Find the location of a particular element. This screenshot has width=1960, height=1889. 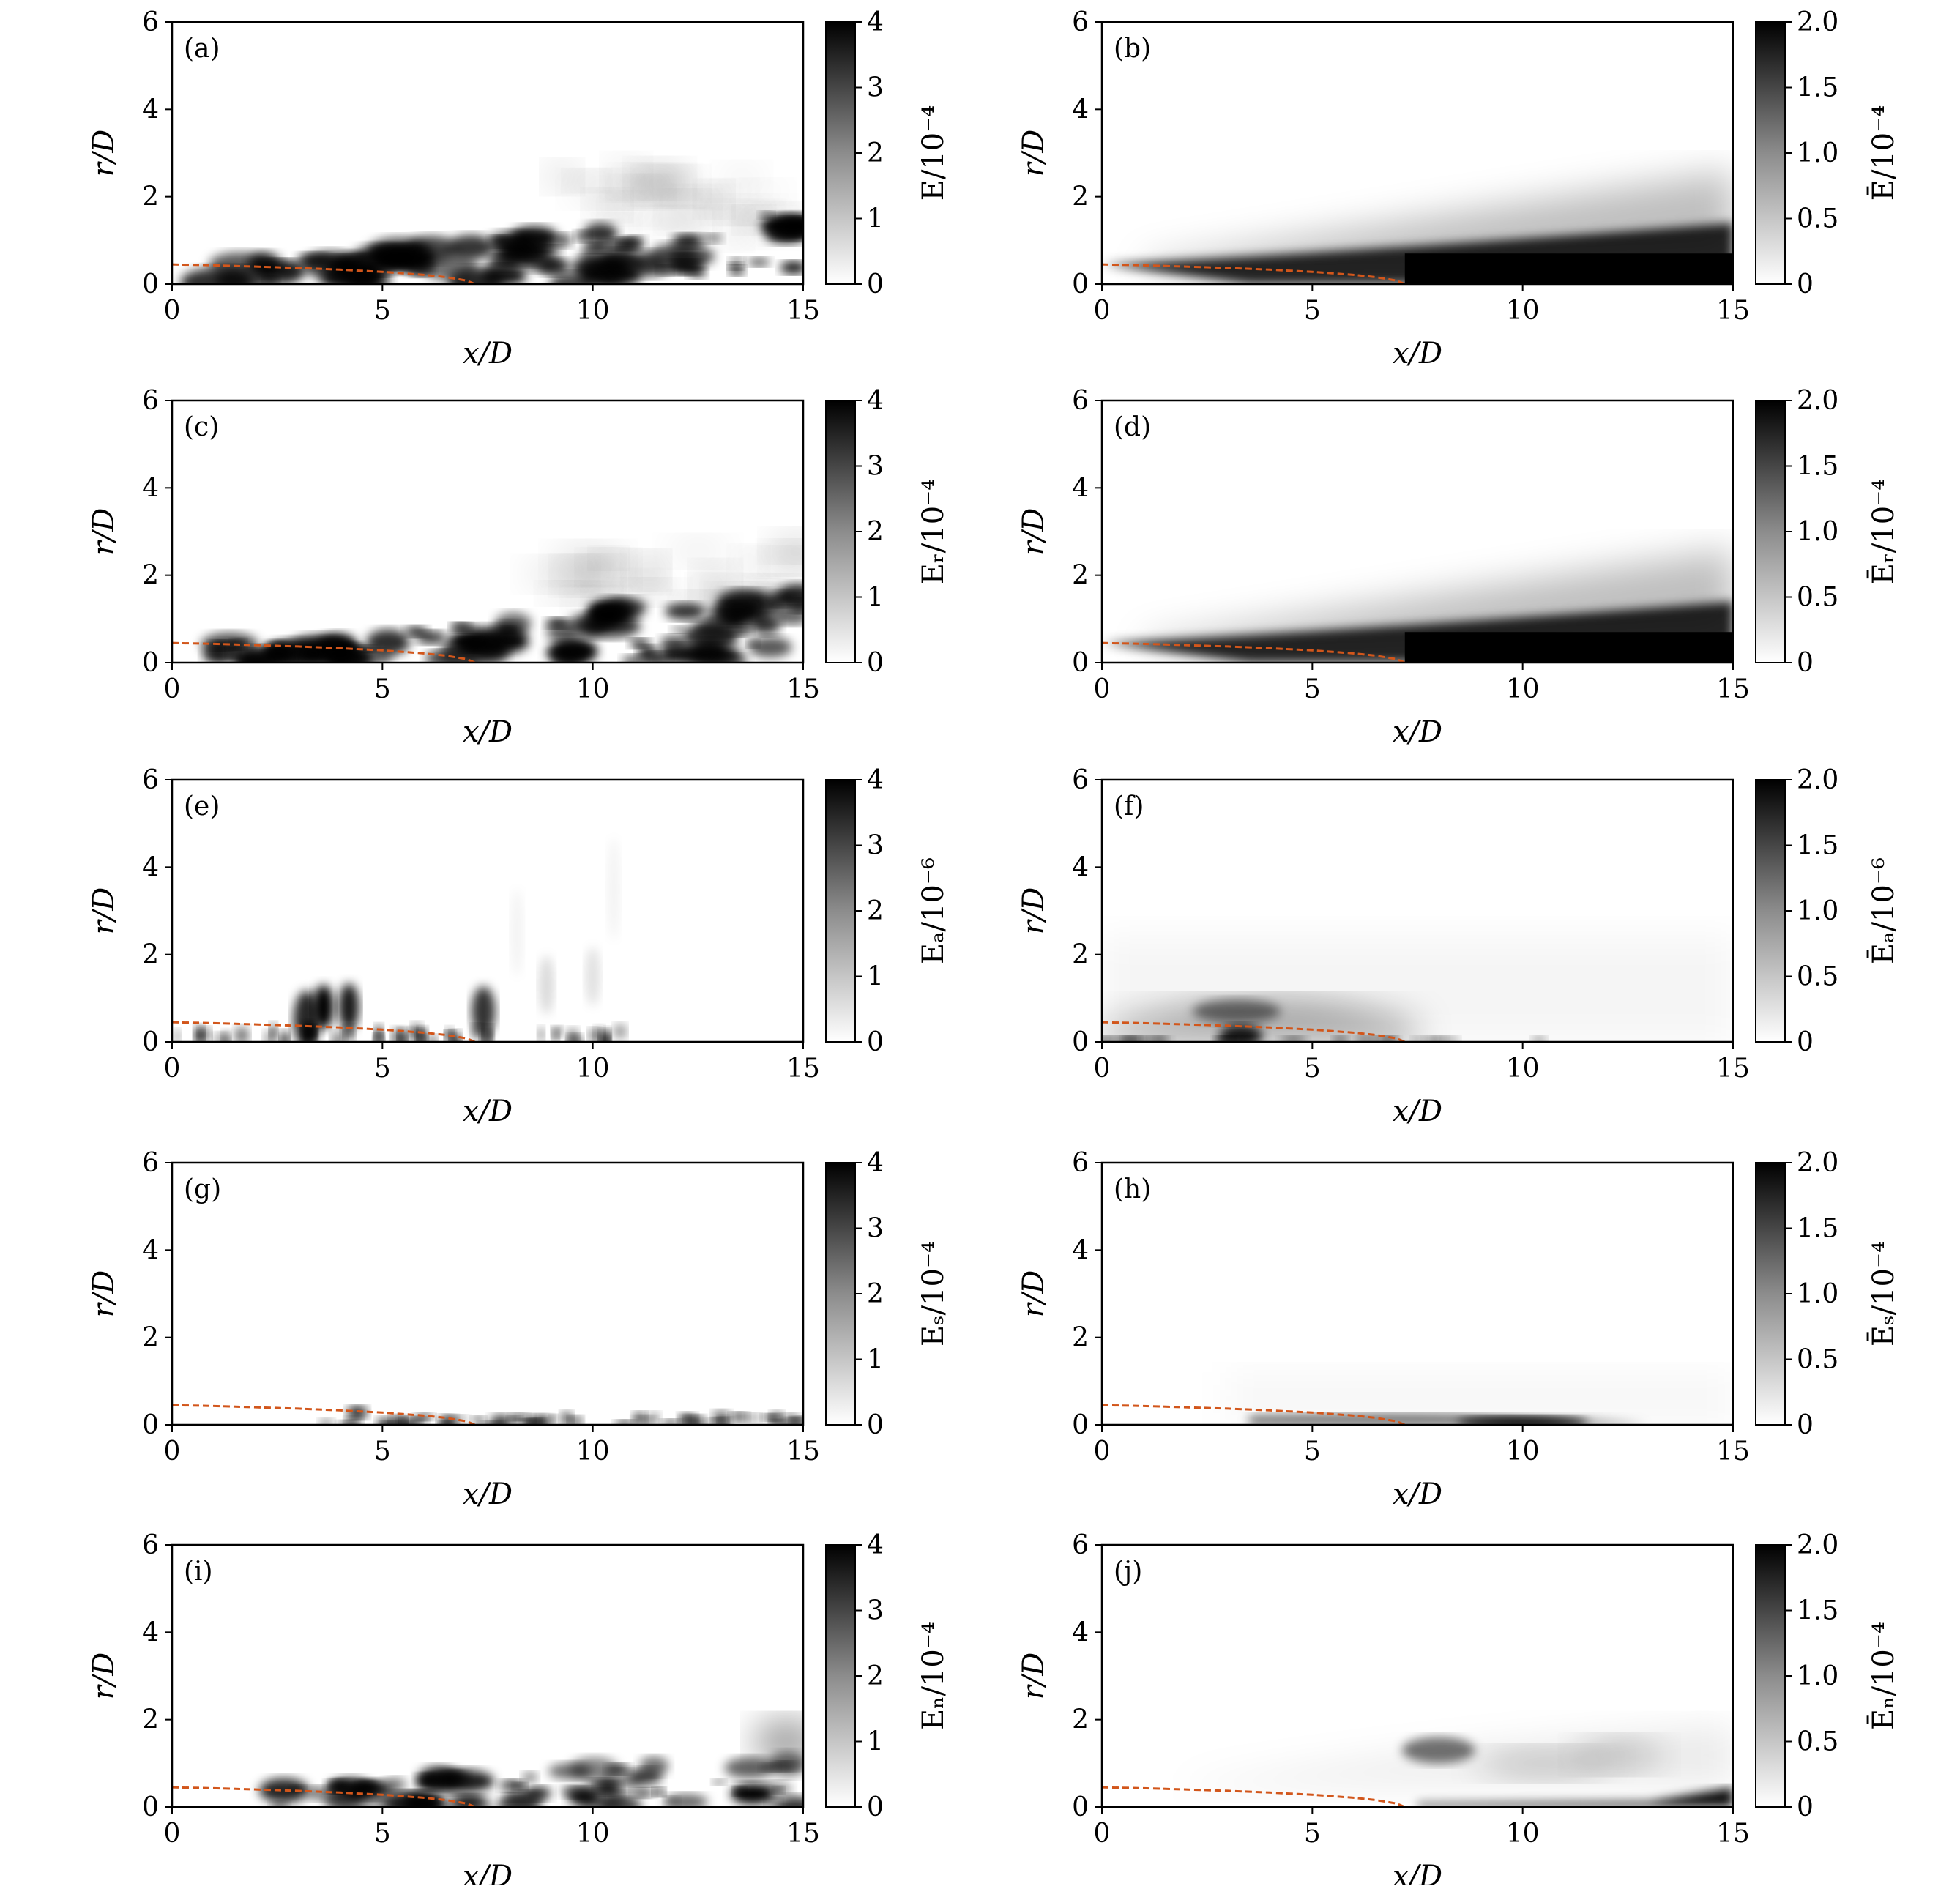

panel-j: 0 5 10 15 0 2 4 6 x/D r/D (j) 0 0.5 1.0 1.5 2.0 Ēₙ/10⁻⁴ is located at coordinates (1459, 1710).